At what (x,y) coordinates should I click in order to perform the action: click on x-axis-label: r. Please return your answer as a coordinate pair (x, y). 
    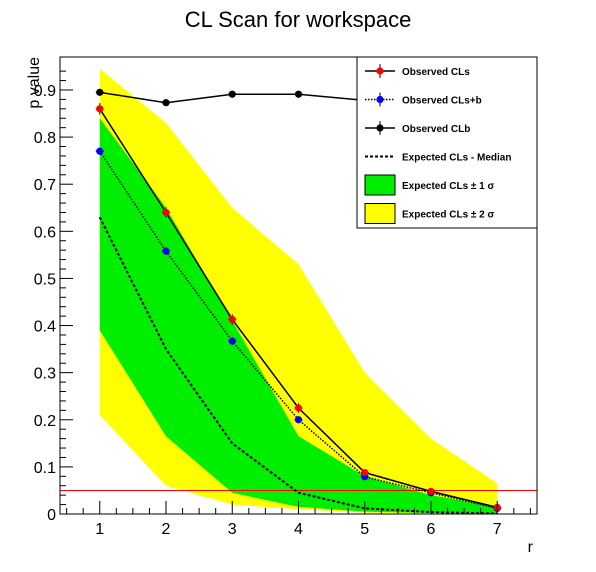
    Looking at the image, I should click on (531, 547).